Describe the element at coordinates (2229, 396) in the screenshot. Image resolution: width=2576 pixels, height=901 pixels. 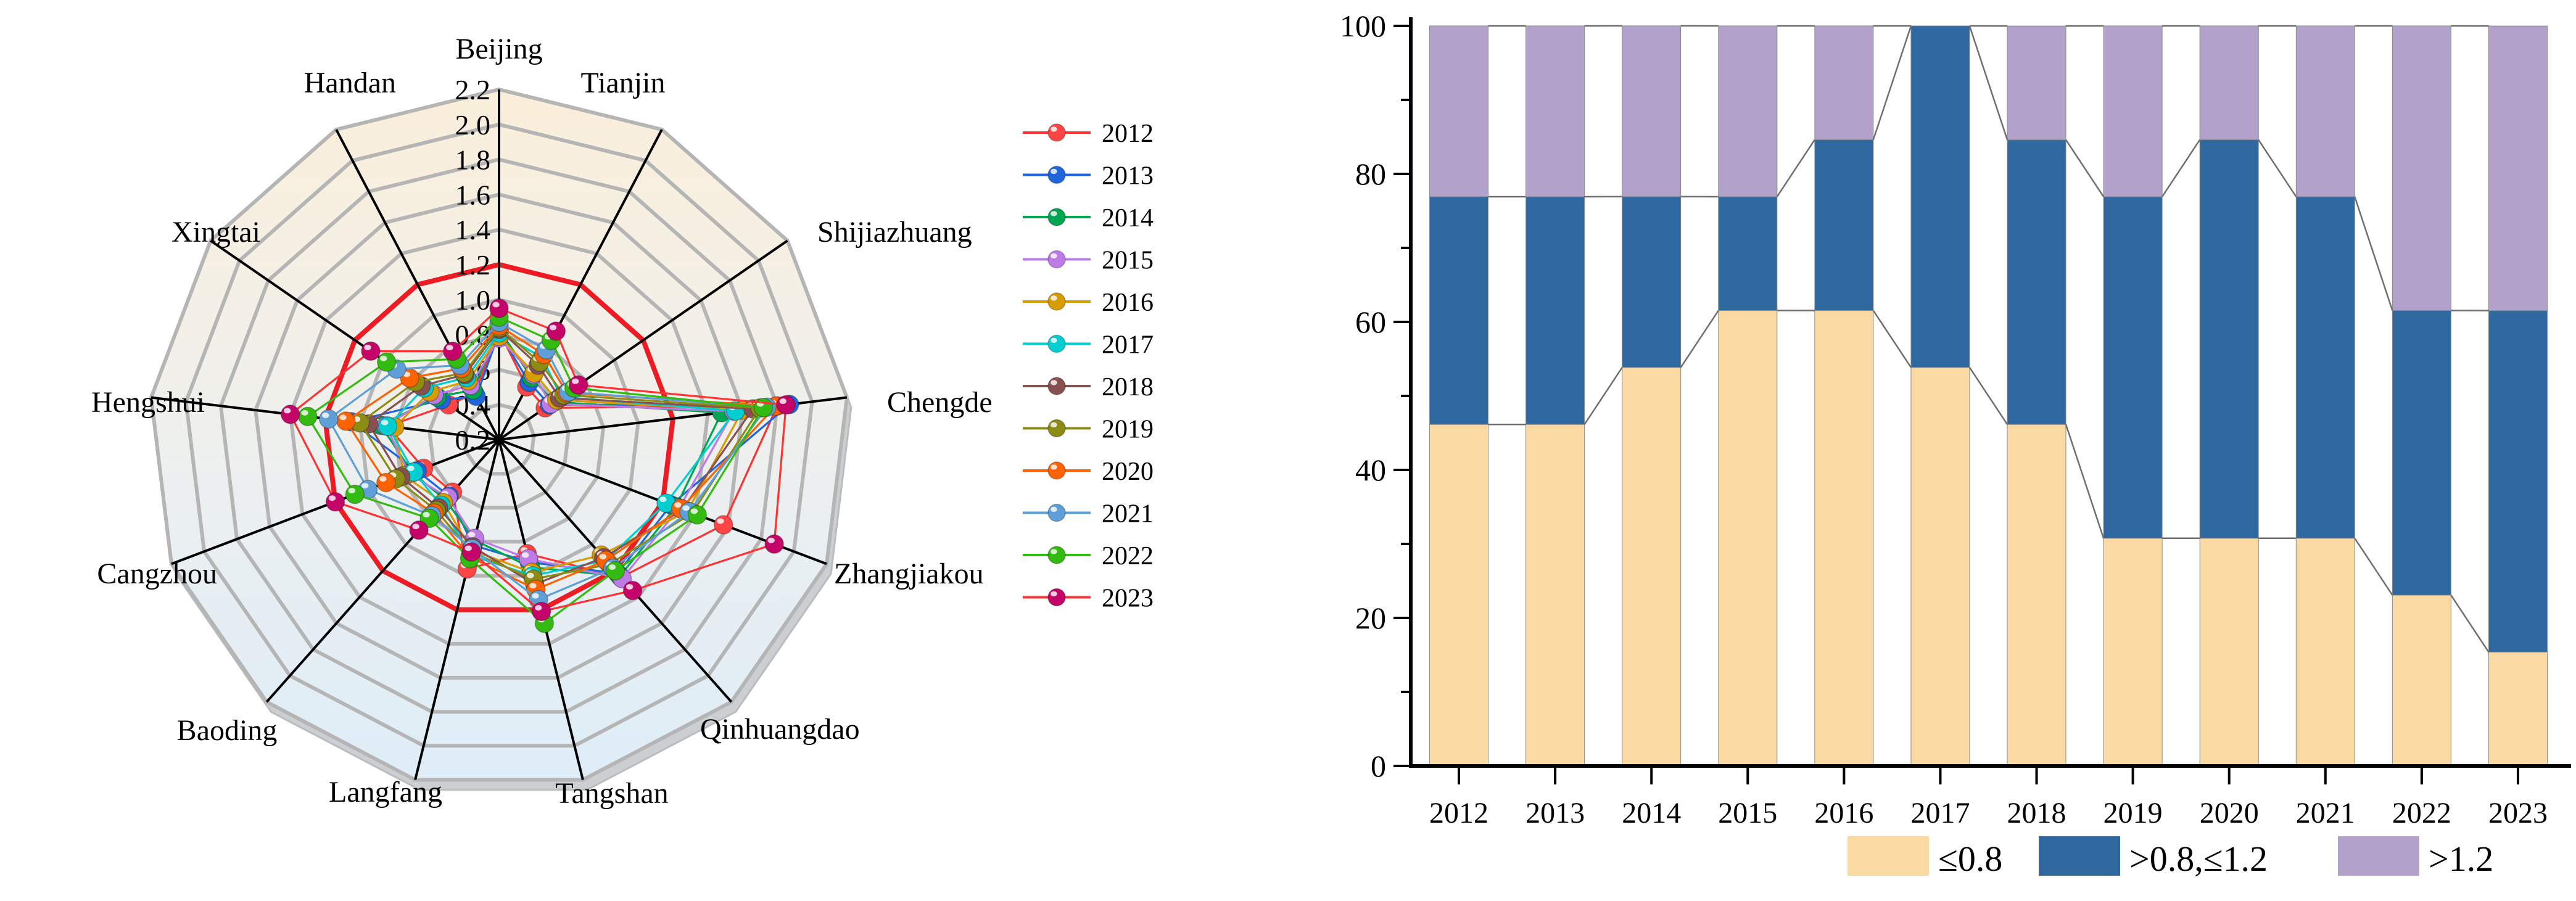
I see `bar-2020` at that location.